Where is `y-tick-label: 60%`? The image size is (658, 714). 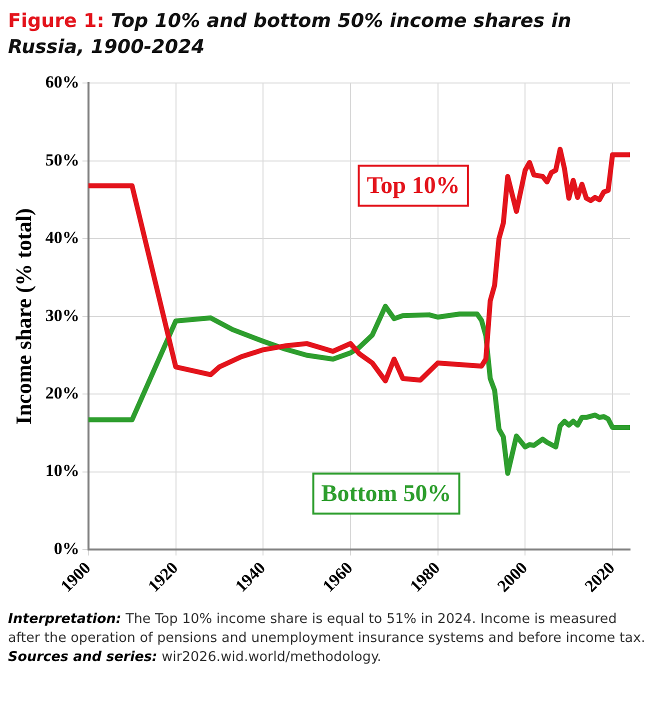 y-tick-label: 60% is located at coordinates (62, 82).